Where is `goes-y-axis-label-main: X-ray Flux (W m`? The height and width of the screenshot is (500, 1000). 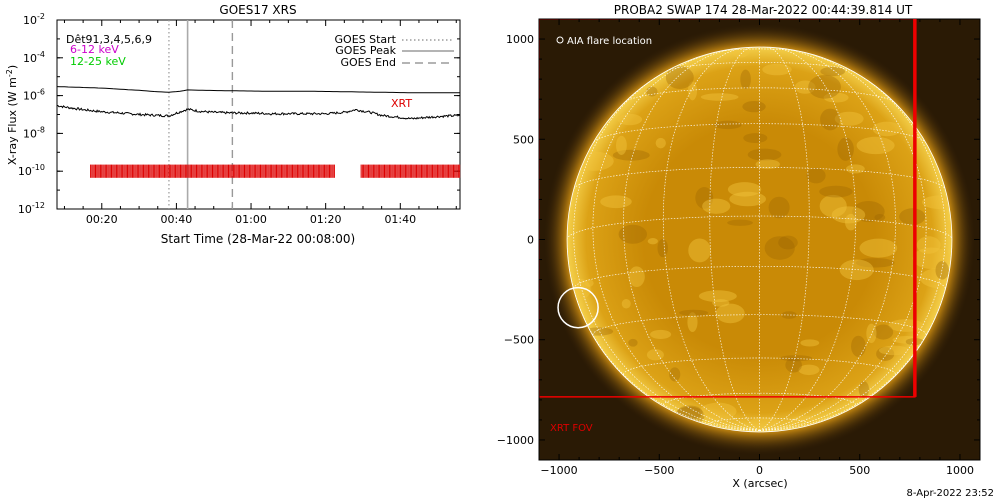
goes-y-axis-label-main: X-ray Flux (W m is located at coordinates (12, 121).